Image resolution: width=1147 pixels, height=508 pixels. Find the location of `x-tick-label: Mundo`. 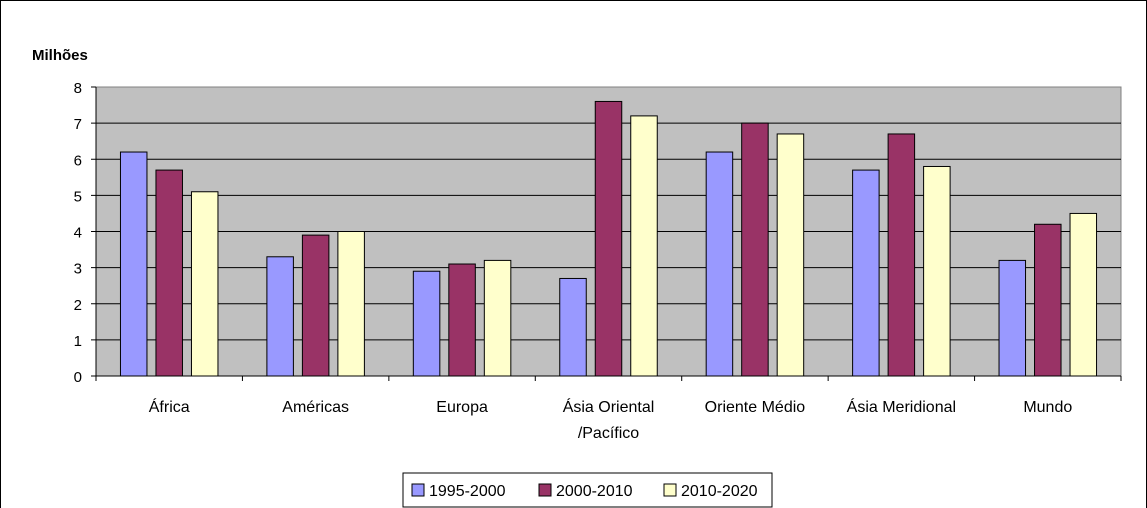

x-tick-label: Mundo is located at coordinates (1047, 407).